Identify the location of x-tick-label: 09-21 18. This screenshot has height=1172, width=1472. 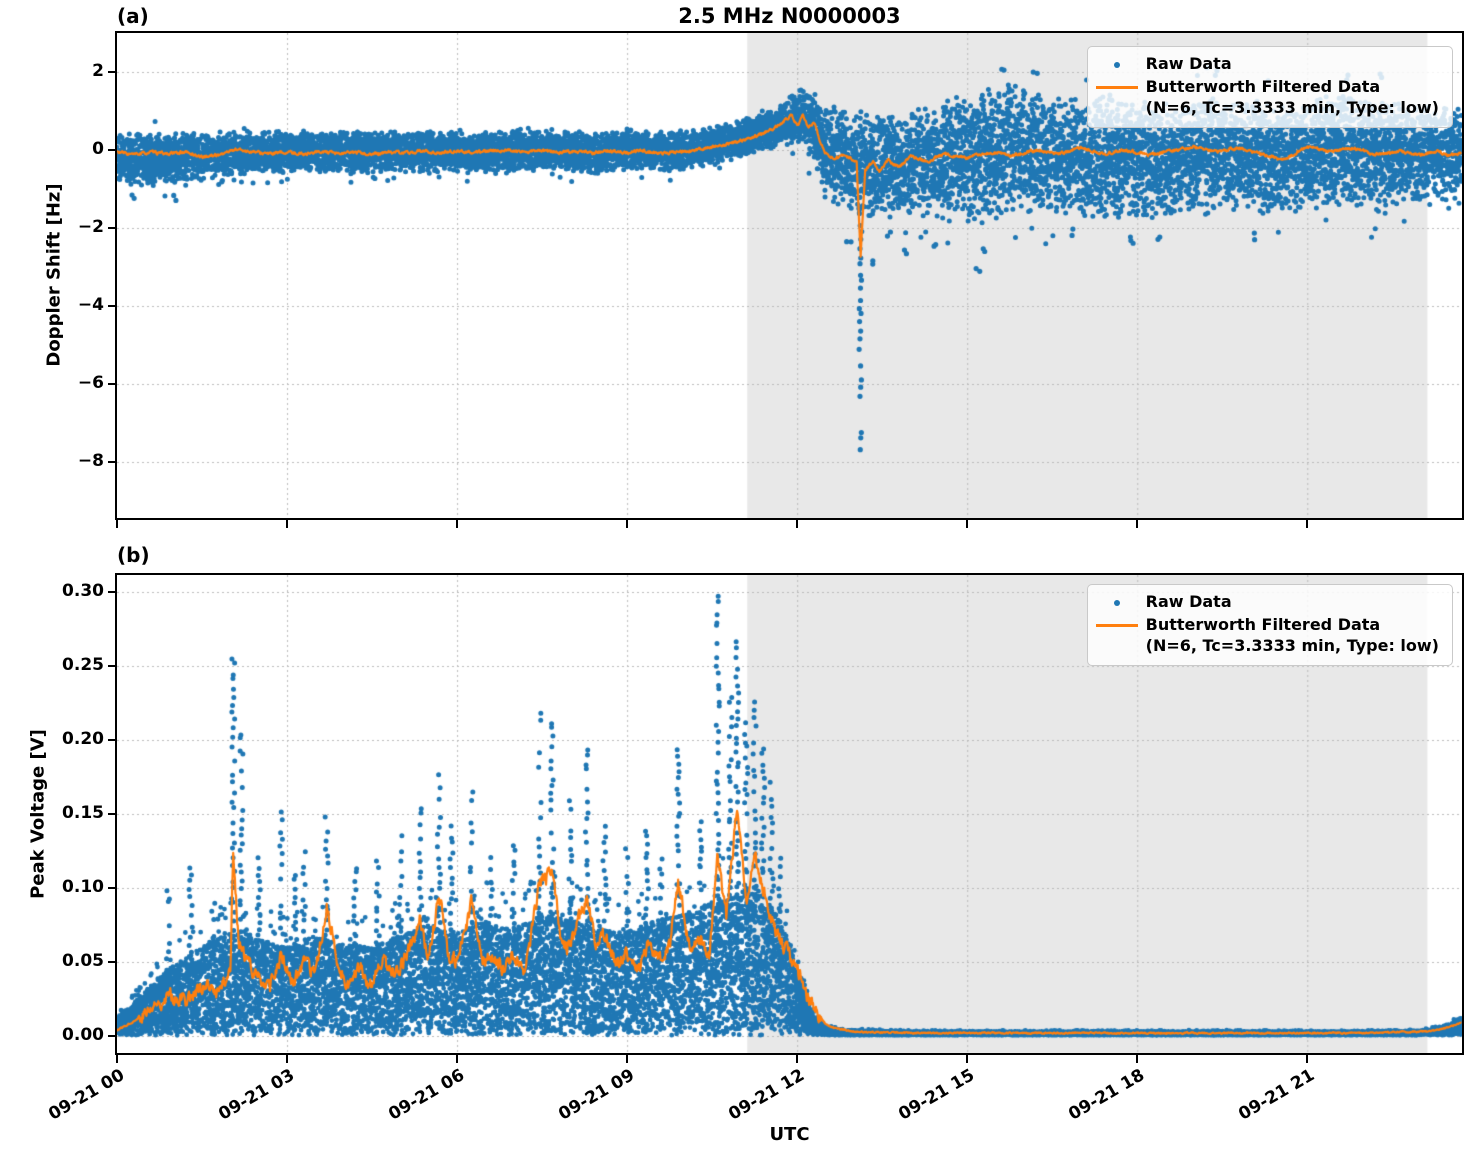
(1107, 1095).